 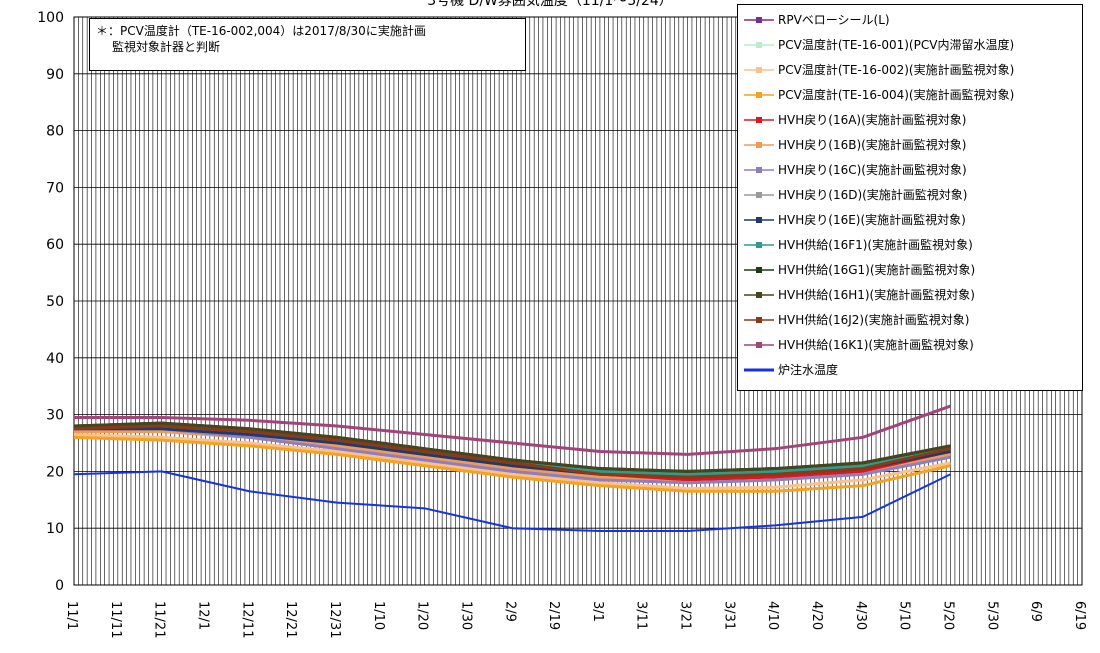 I want to click on legend-item: RPVベローシール(L), so click(x=816, y=19).